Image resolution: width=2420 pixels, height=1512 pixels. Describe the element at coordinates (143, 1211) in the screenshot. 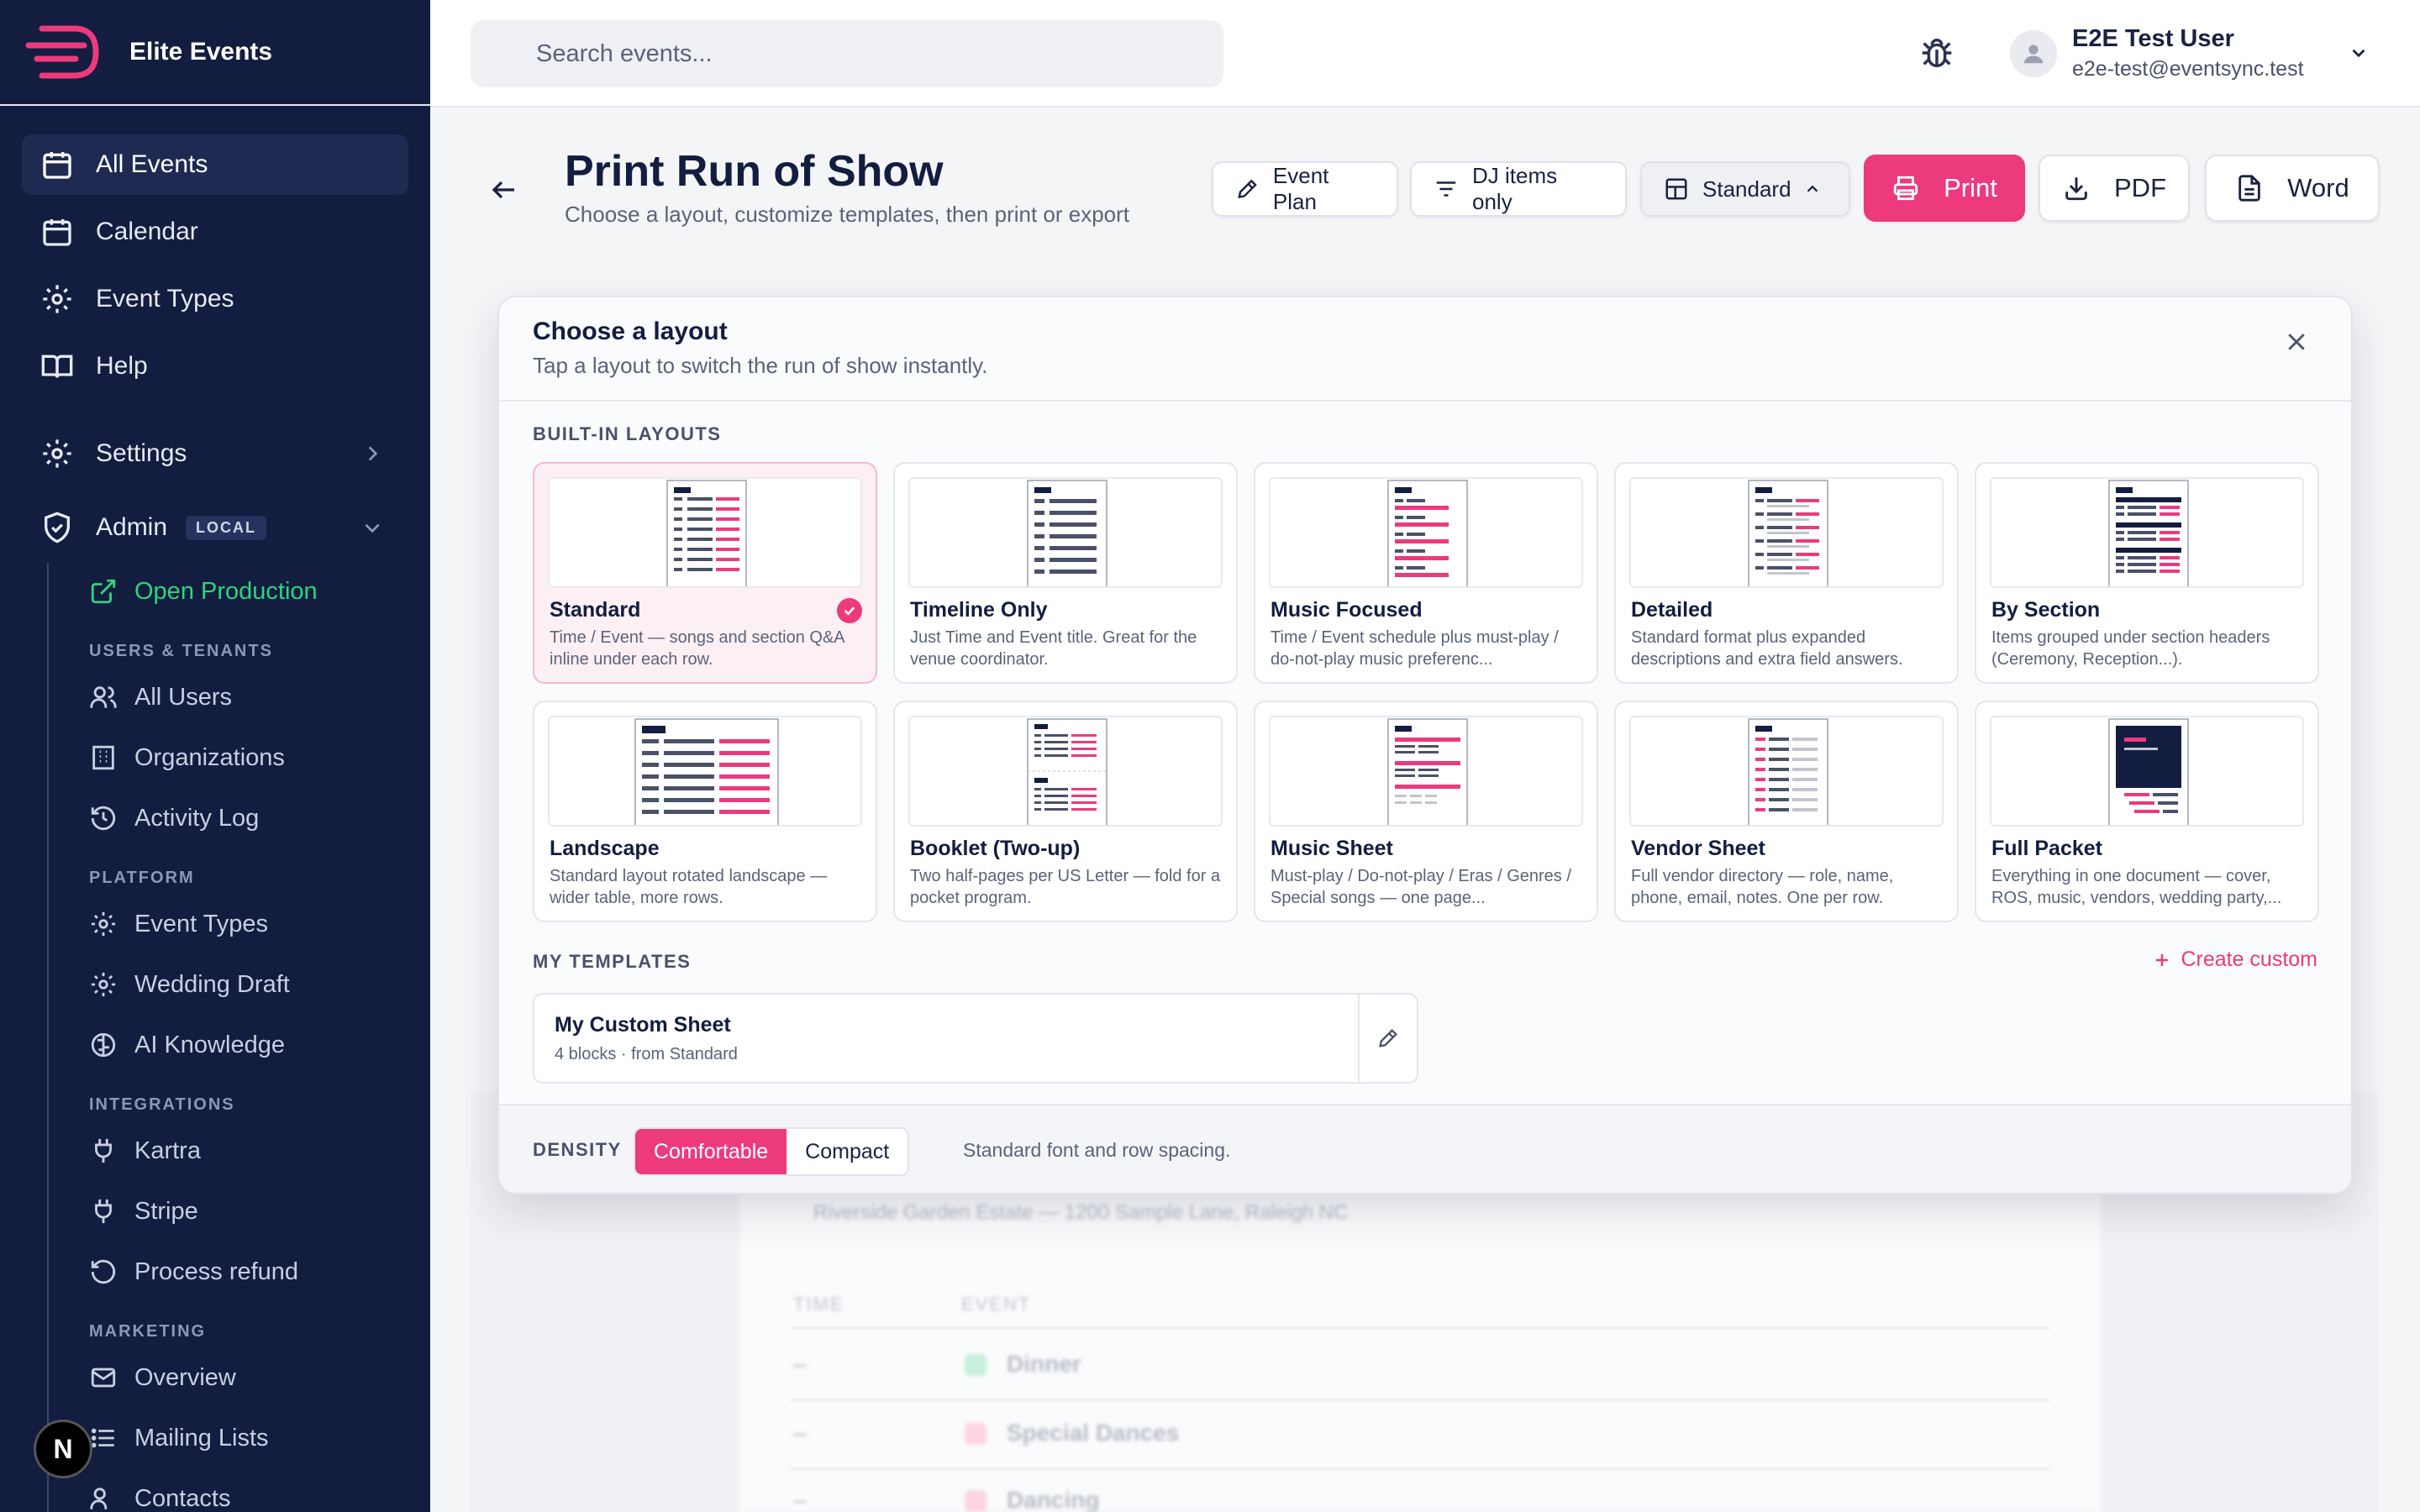

I see `sidebar-item-stripe: Stripe` at that location.